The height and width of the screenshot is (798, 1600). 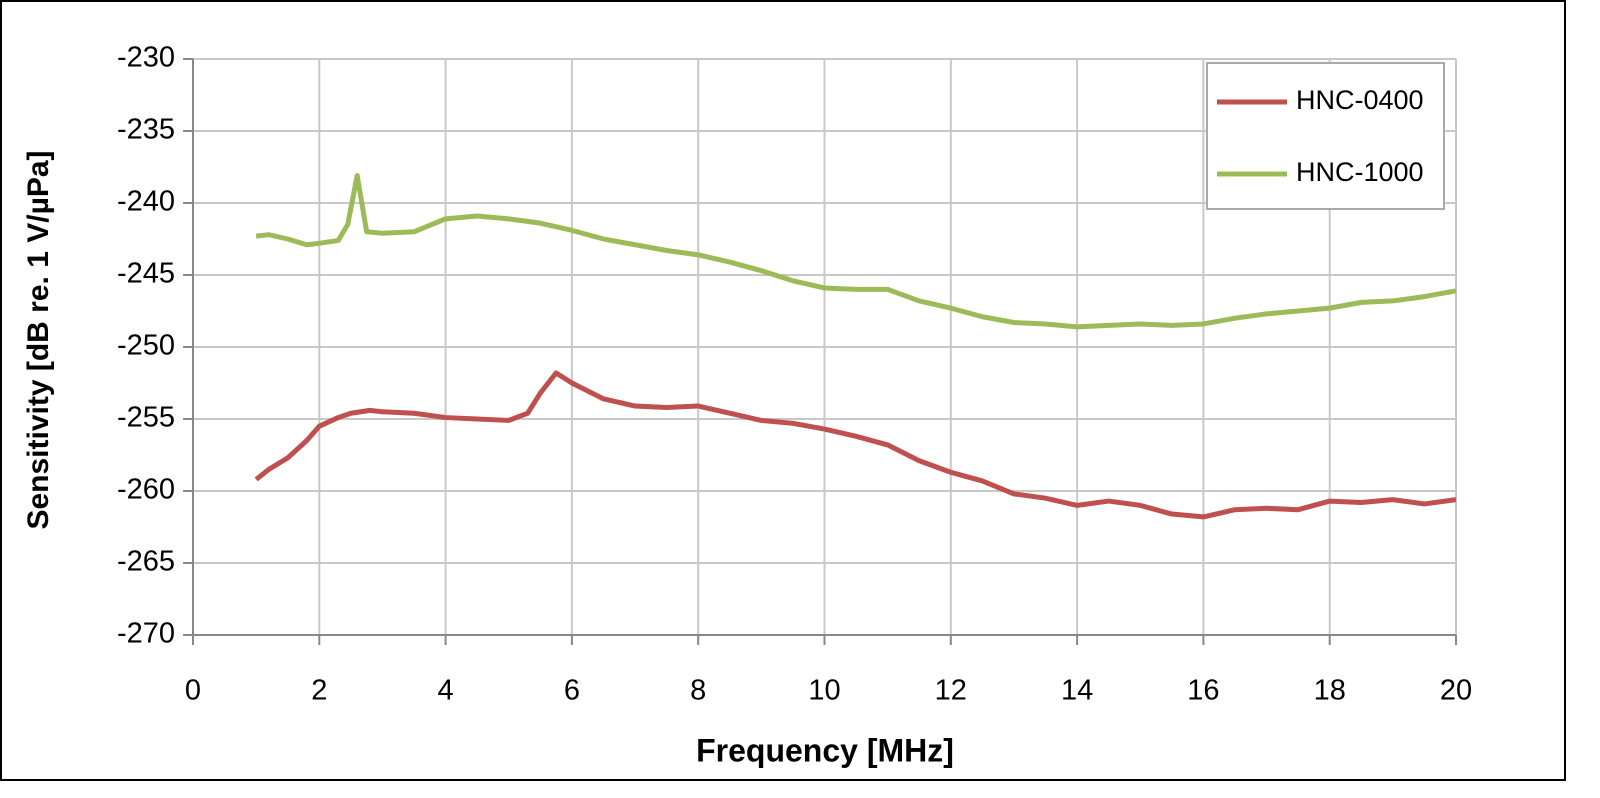 What do you see at coordinates (38, 339) in the screenshot?
I see `y-axis-label: Sensitivity [dB re. 1 V/µPa]` at bounding box center [38, 339].